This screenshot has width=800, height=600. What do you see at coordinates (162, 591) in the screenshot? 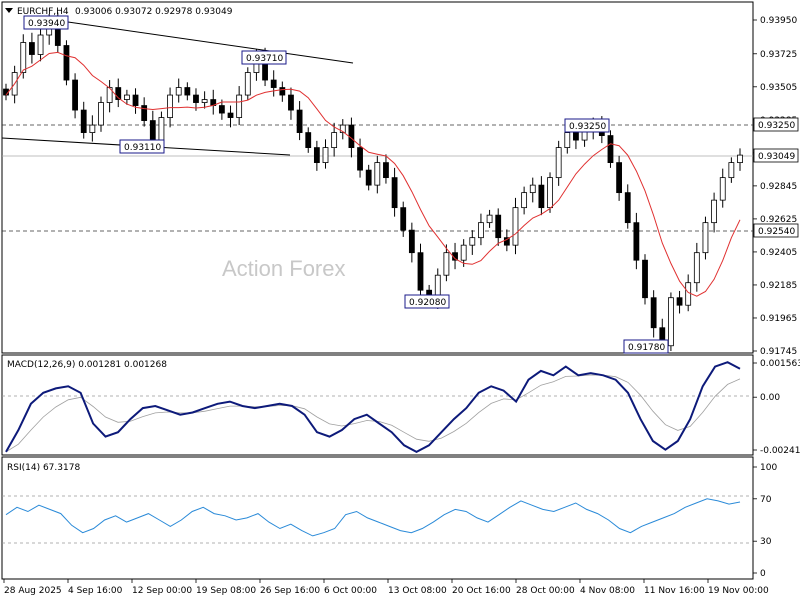
I see `time-tick-label: 12 Sep 00:00` at bounding box center [162, 591].